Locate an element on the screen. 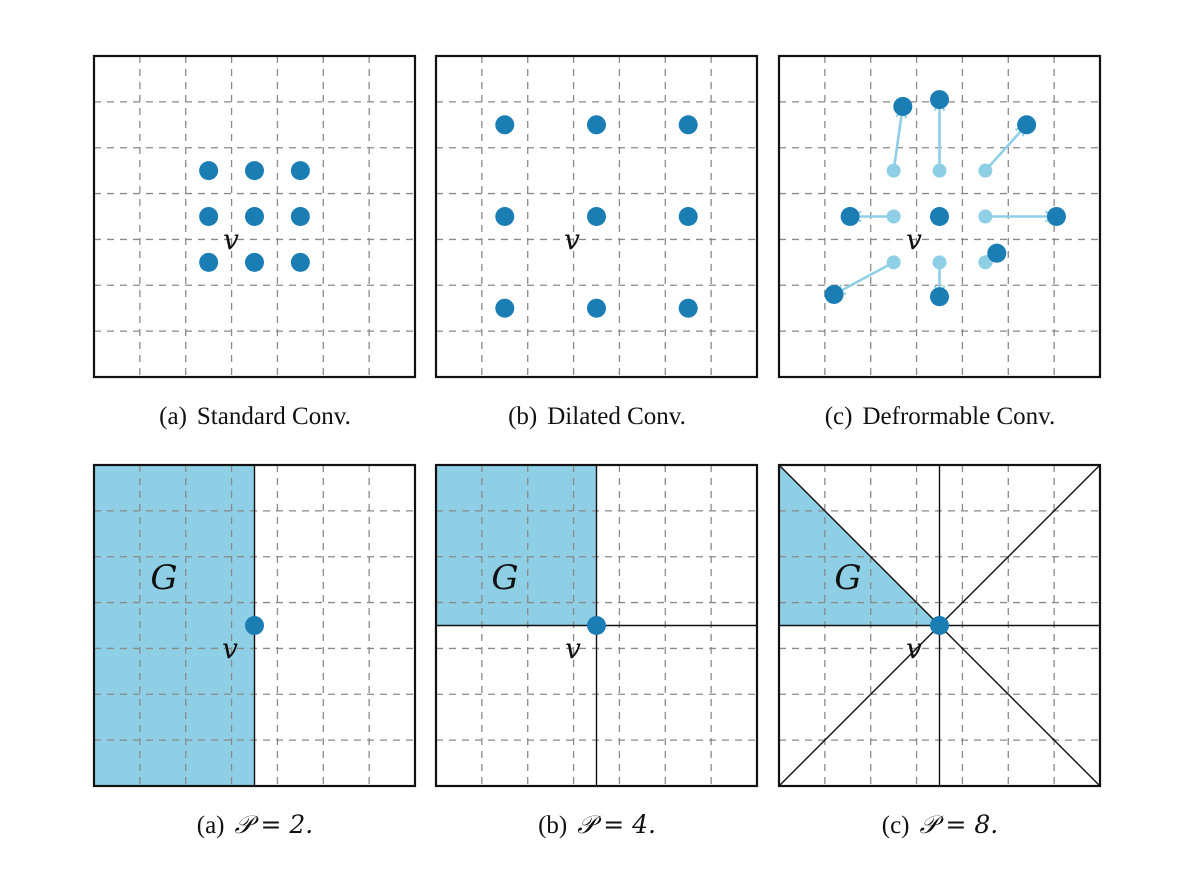 This screenshot has height=884, width=1202. caption-math: 𝒫 = 8. is located at coordinates (959, 824).